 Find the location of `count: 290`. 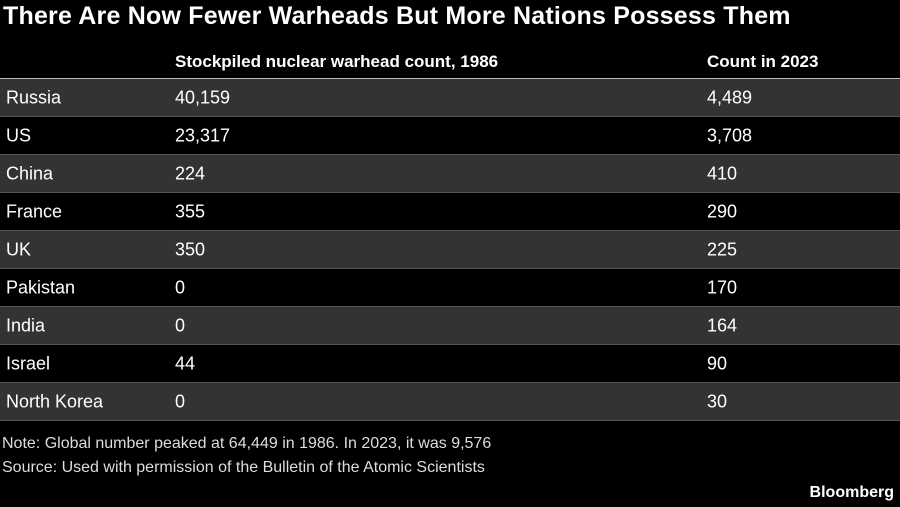

count: 290 is located at coordinates (722, 211).